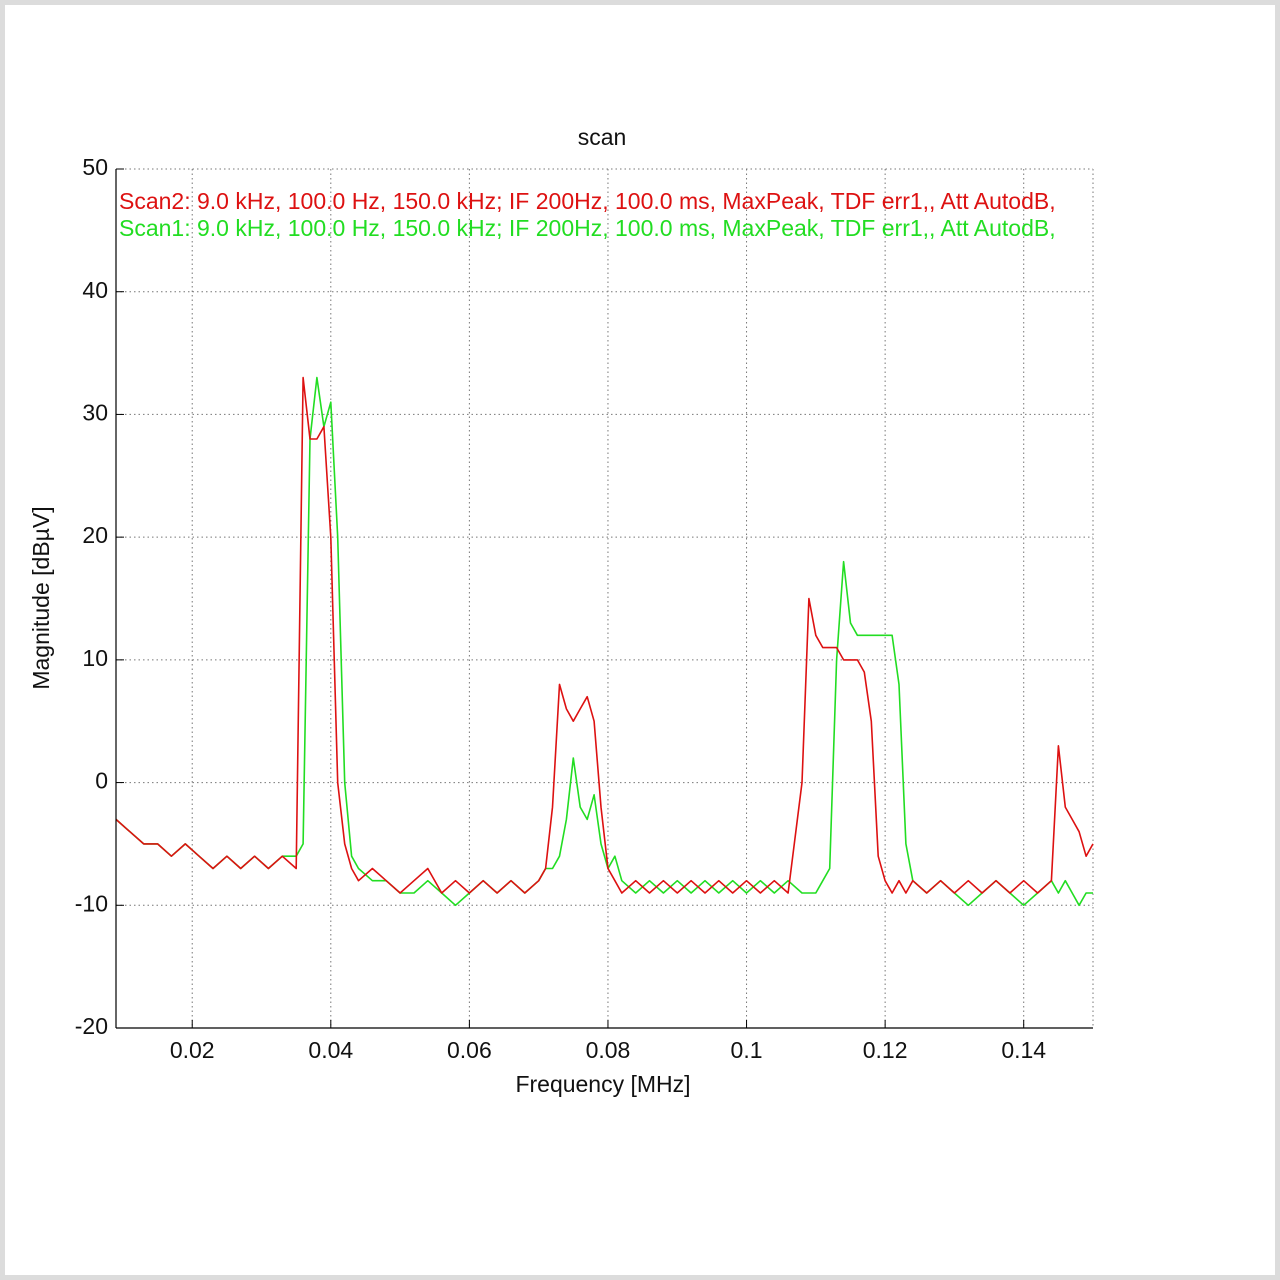 This screenshot has width=1280, height=1280. Describe the element at coordinates (608, 1050) in the screenshot. I see `x-tick-label: 0.08` at that location.